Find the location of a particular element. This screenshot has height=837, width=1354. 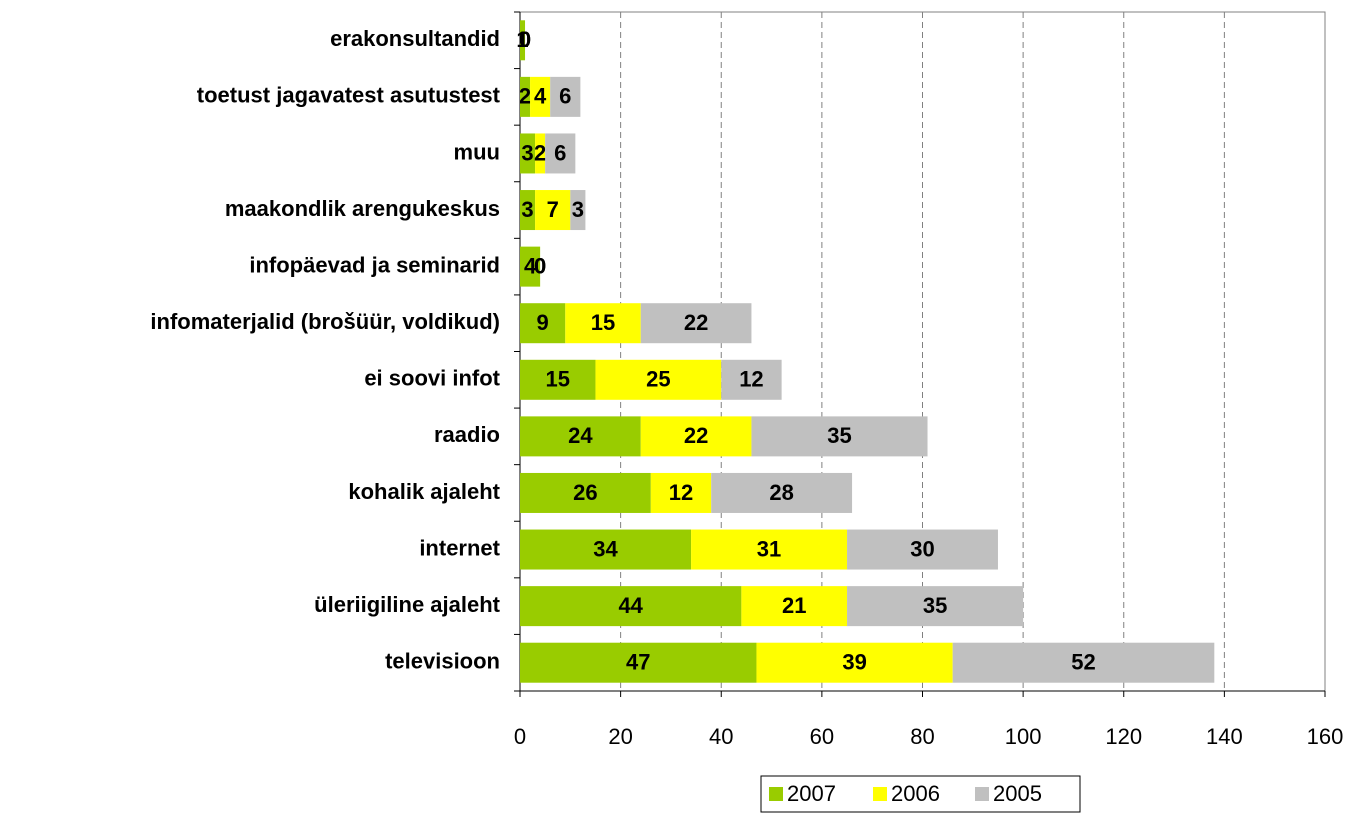

value-label: 21 is located at coordinates (794, 605).